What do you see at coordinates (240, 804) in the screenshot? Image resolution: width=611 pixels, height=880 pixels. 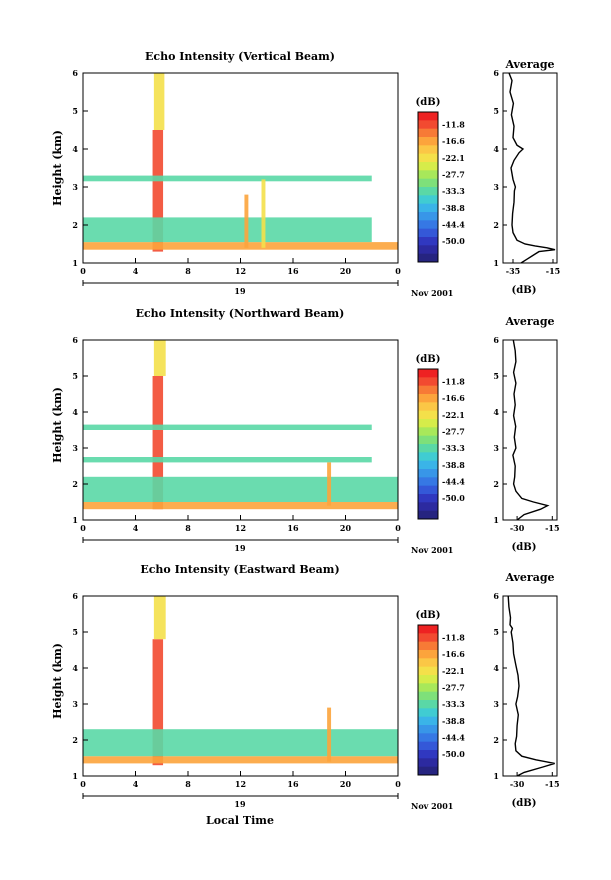 I see `panel-3-date-label: 19` at bounding box center [240, 804].